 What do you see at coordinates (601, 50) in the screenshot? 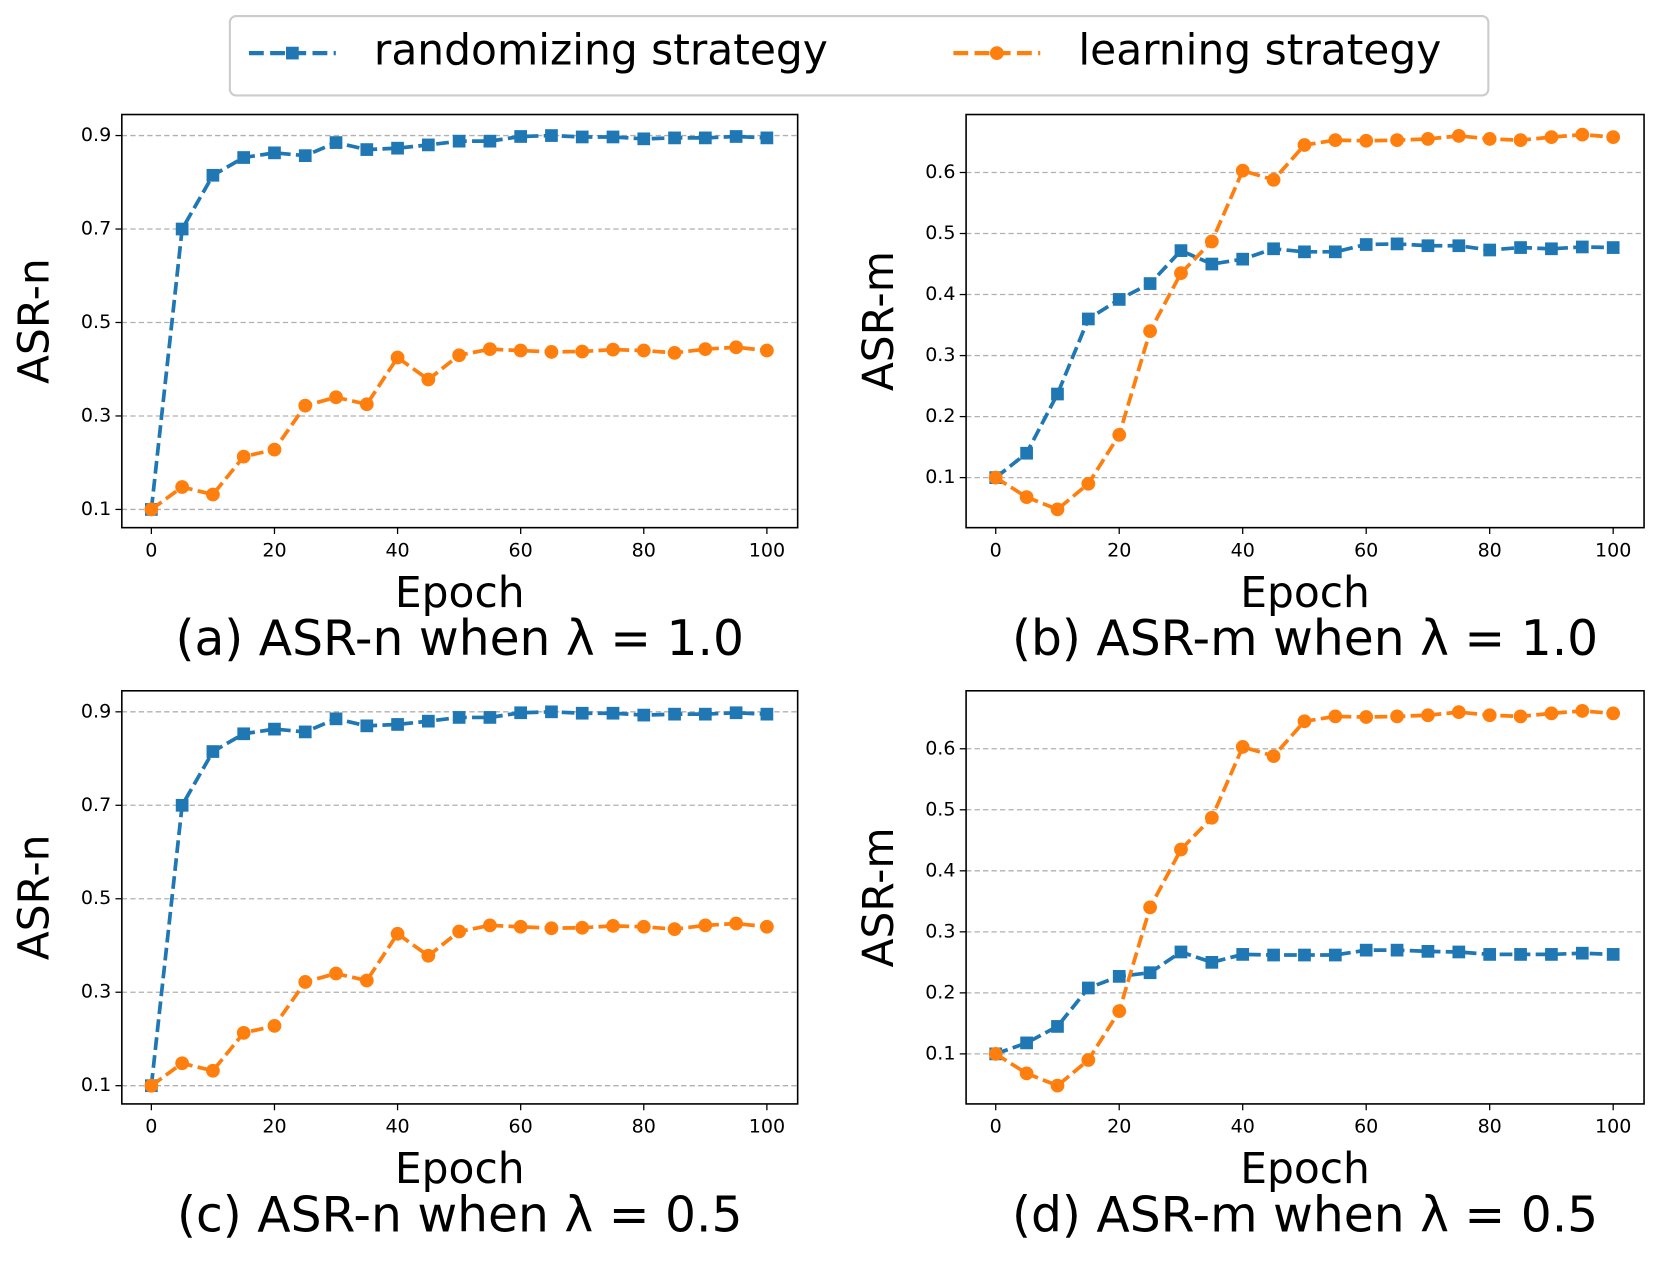
I see `legend-label: randomizing strategy` at bounding box center [601, 50].